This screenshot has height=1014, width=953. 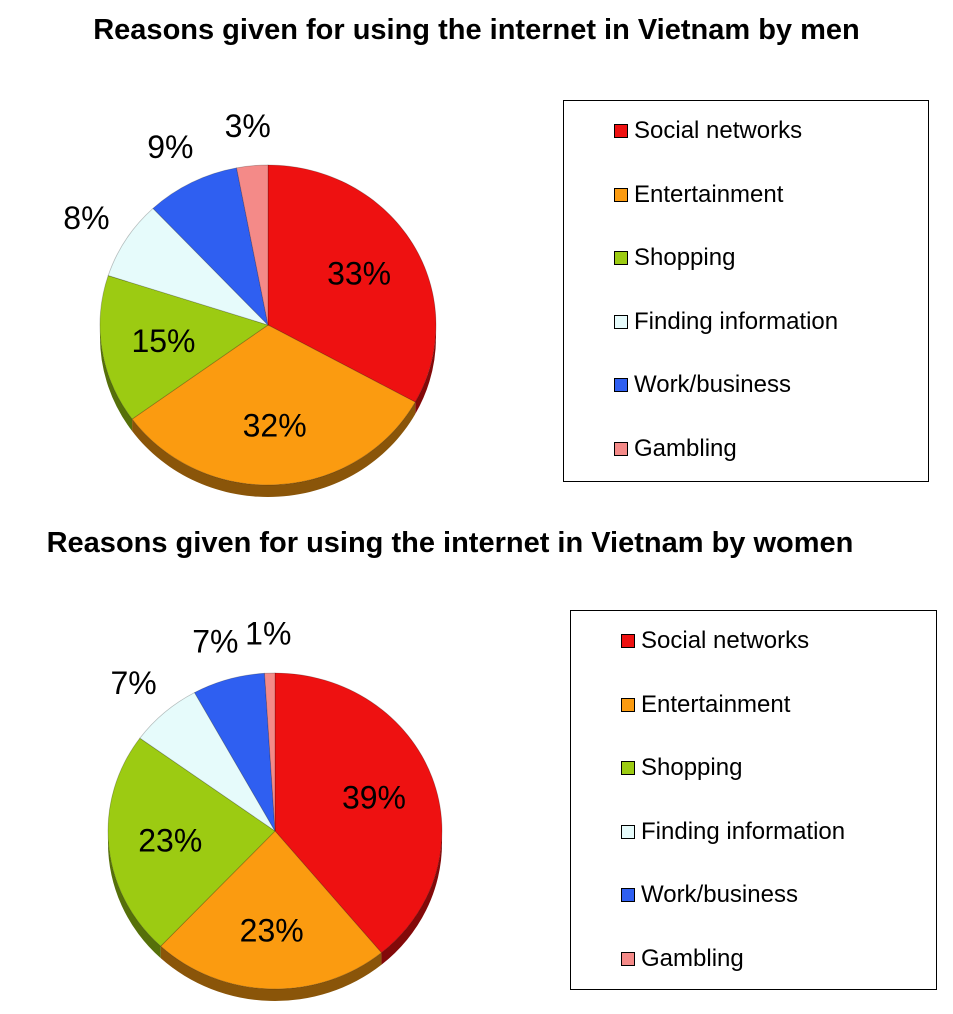 I want to click on data-label-gambling: 3%, so click(x=248, y=126).